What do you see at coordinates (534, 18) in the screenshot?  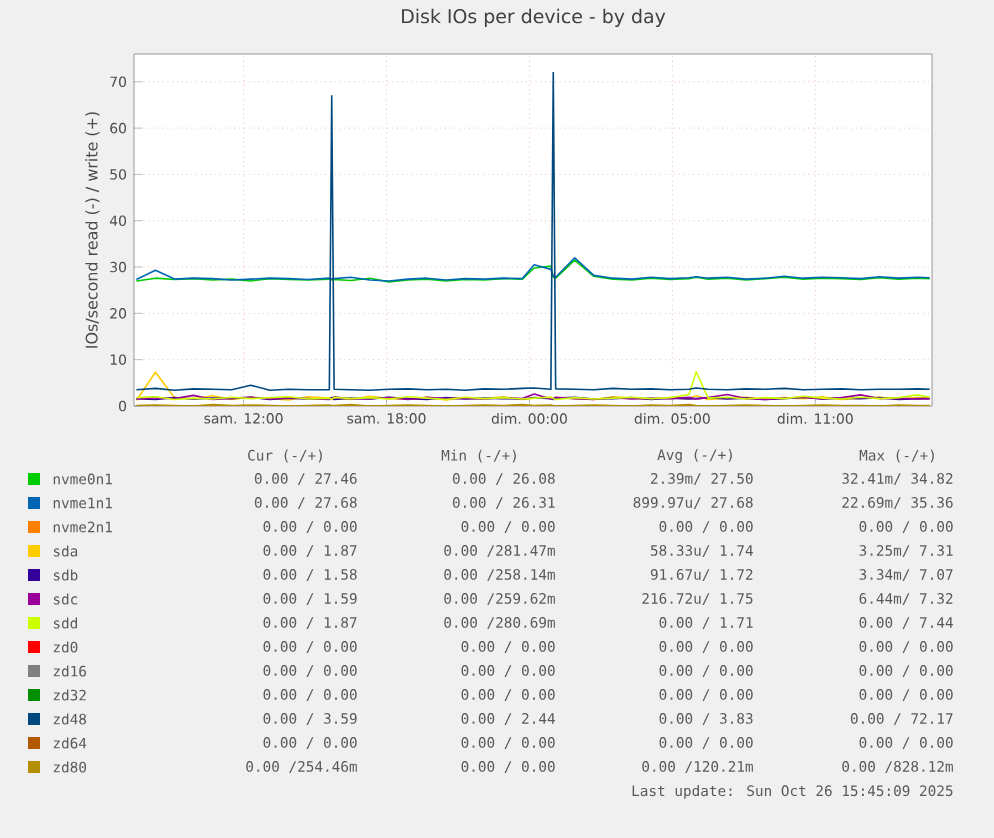 I see `chart-title: Disk IOs per device - by day` at bounding box center [534, 18].